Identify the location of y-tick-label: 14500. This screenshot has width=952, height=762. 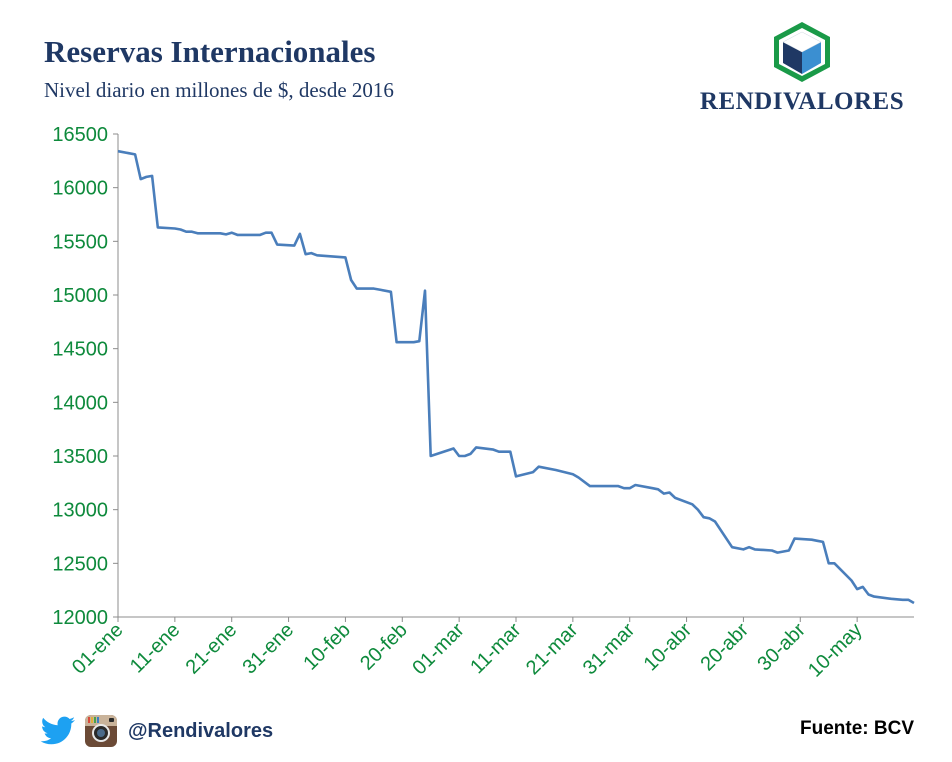
(80, 350).